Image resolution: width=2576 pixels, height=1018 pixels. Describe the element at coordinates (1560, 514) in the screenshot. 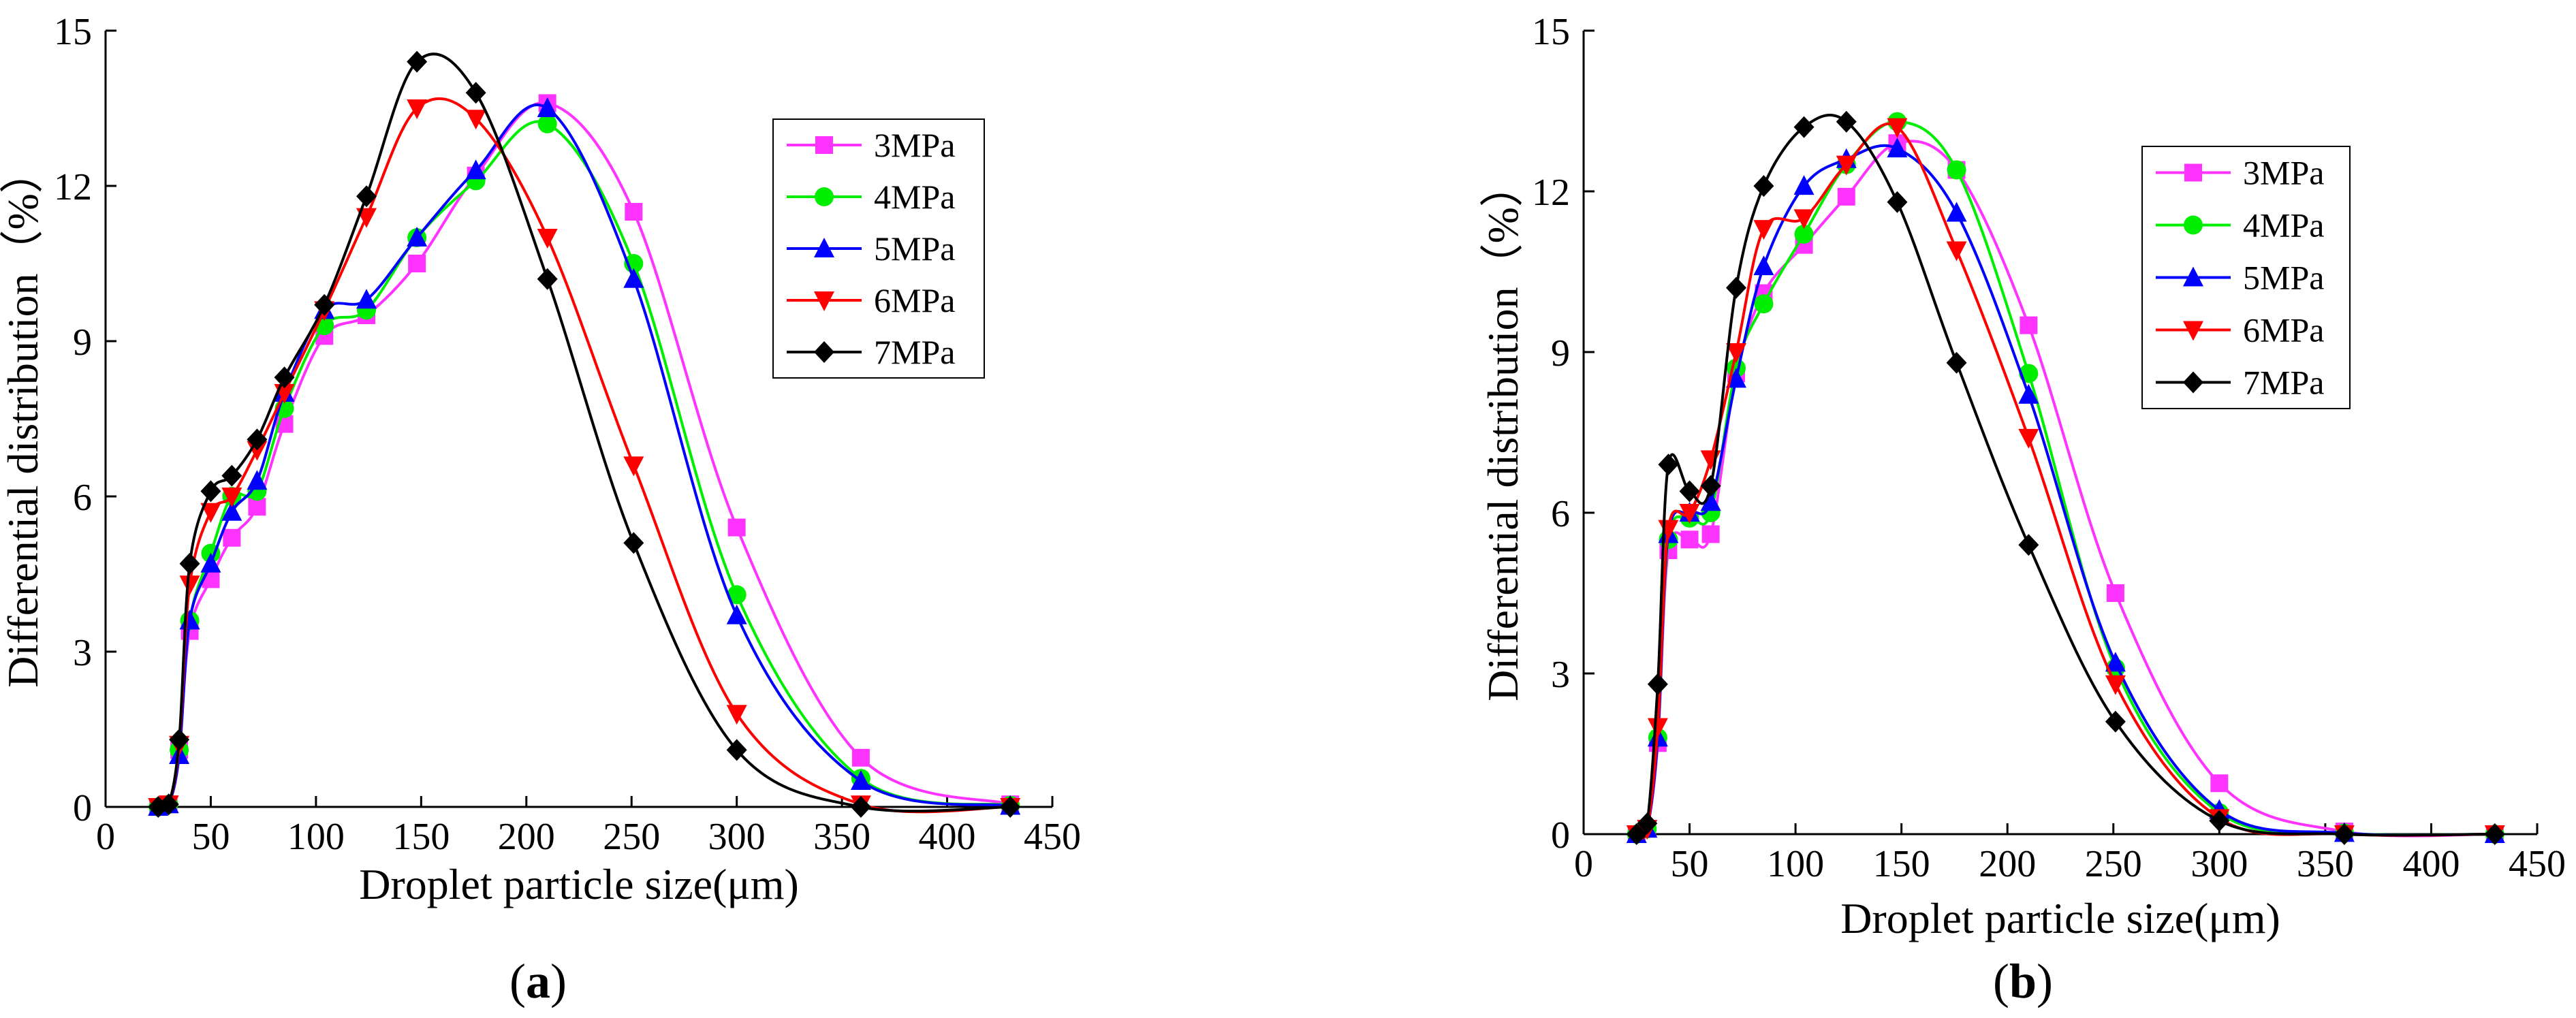

I see `chart-b-y-tick-label: 6` at that location.